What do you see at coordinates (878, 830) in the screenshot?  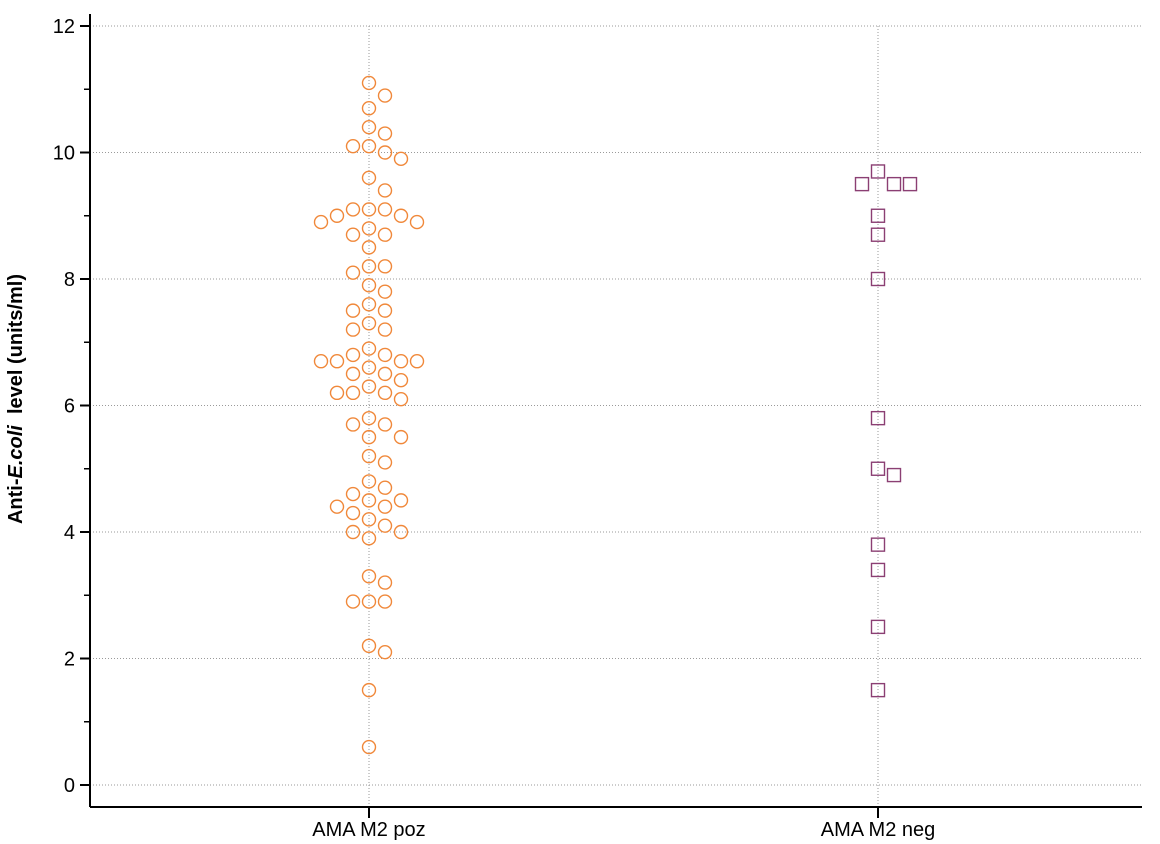 I see `x-tick-label: AMA M2 neg` at bounding box center [878, 830].